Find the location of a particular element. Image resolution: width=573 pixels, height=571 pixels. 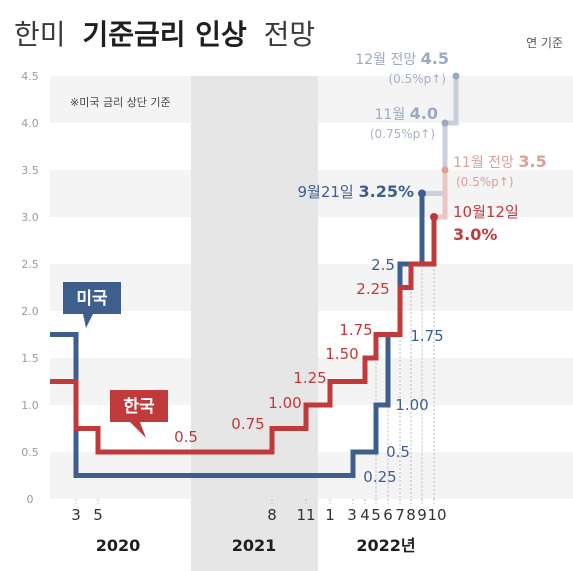

us-step-label: 0.25 is located at coordinates (379, 477).